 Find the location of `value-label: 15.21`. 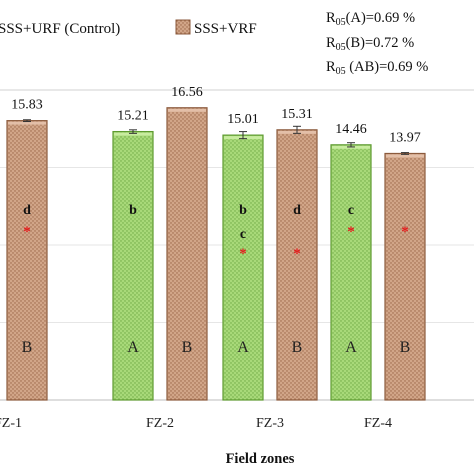

value-label: 15.21 is located at coordinates (133, 116).